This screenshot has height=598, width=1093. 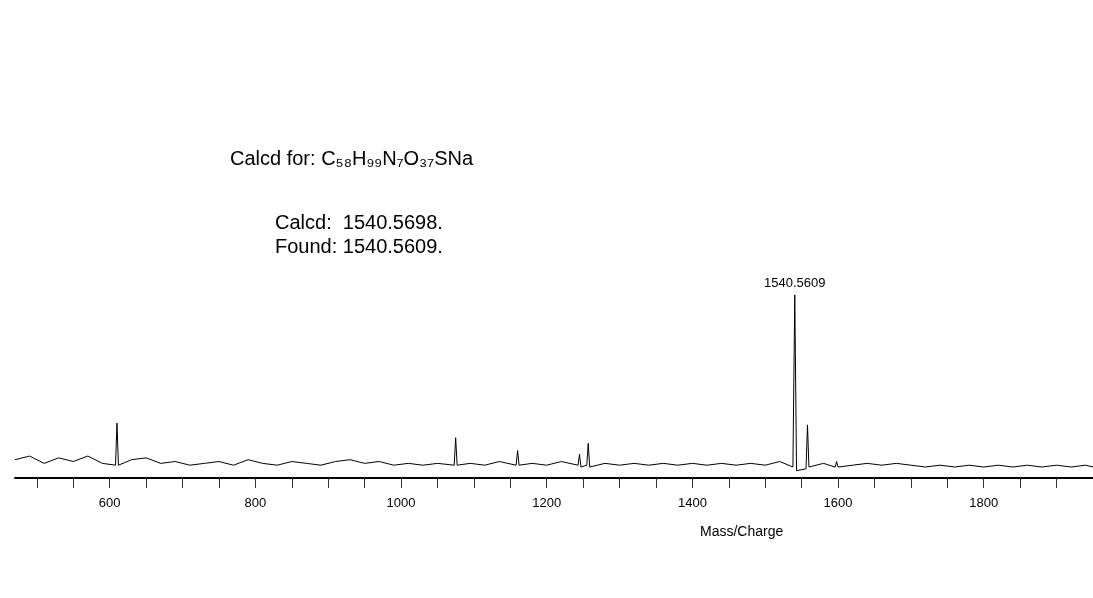 What do you see at coordinates (401, 502) in the screenshot?
I see `x-tick-label: 1000` at bounding box center [401, 502].